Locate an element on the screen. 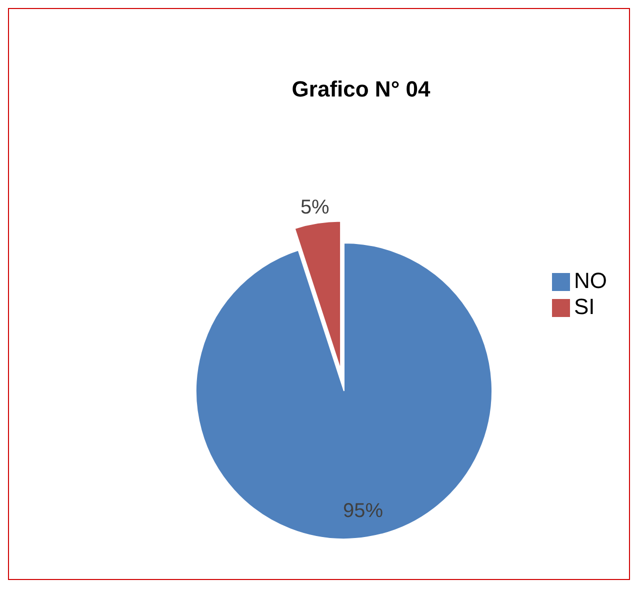 The width and height of the screenshot is (639, 590). data-label: 95% is located at coordinates (363, 511).